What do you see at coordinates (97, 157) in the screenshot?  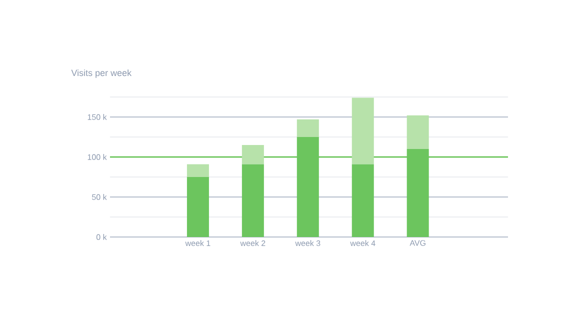 I see `y-tick-label: 100 k` at bounding box center [97, 157].